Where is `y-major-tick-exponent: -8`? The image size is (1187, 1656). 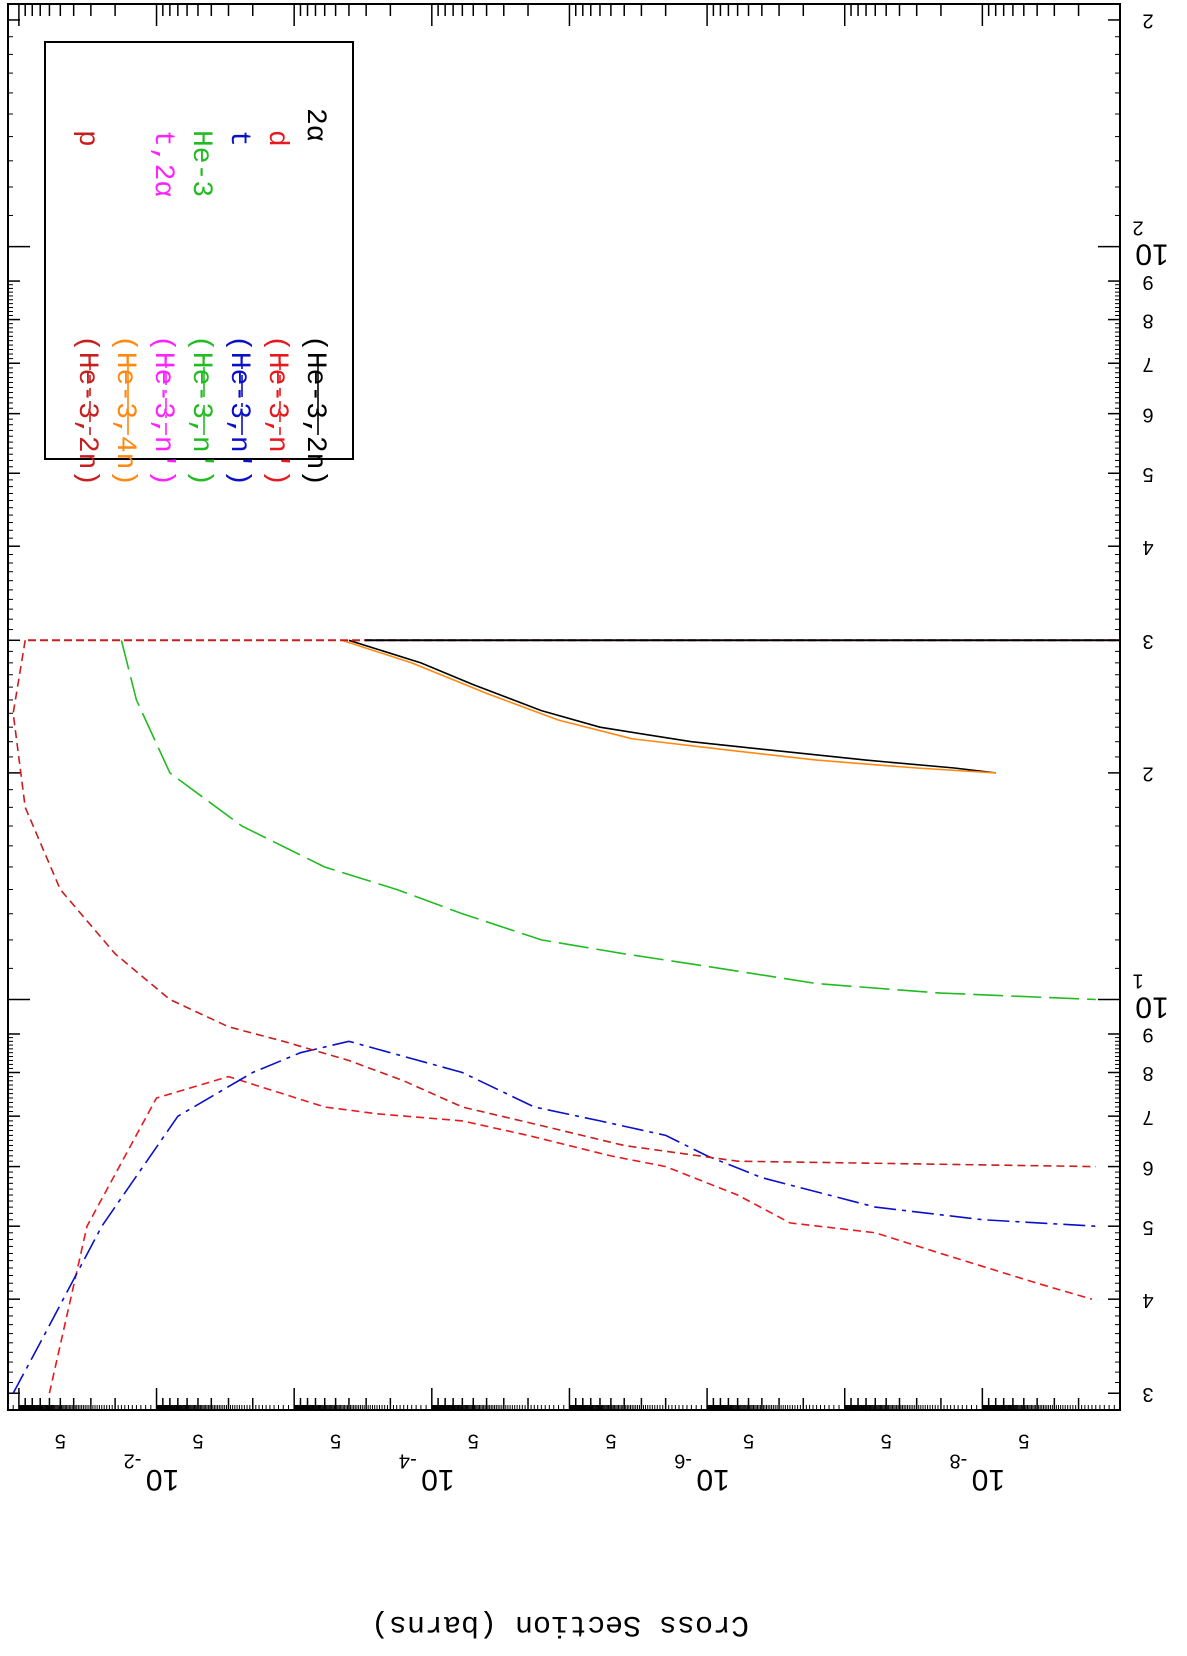
y-major-tick-exponent: -8 is located at coordinates (958, 1461).